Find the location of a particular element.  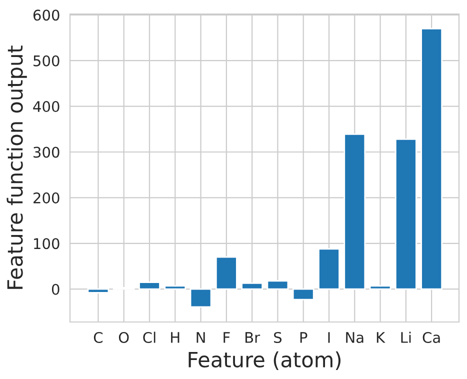

x-tick-label: Na is located at coordinates (355, 338).